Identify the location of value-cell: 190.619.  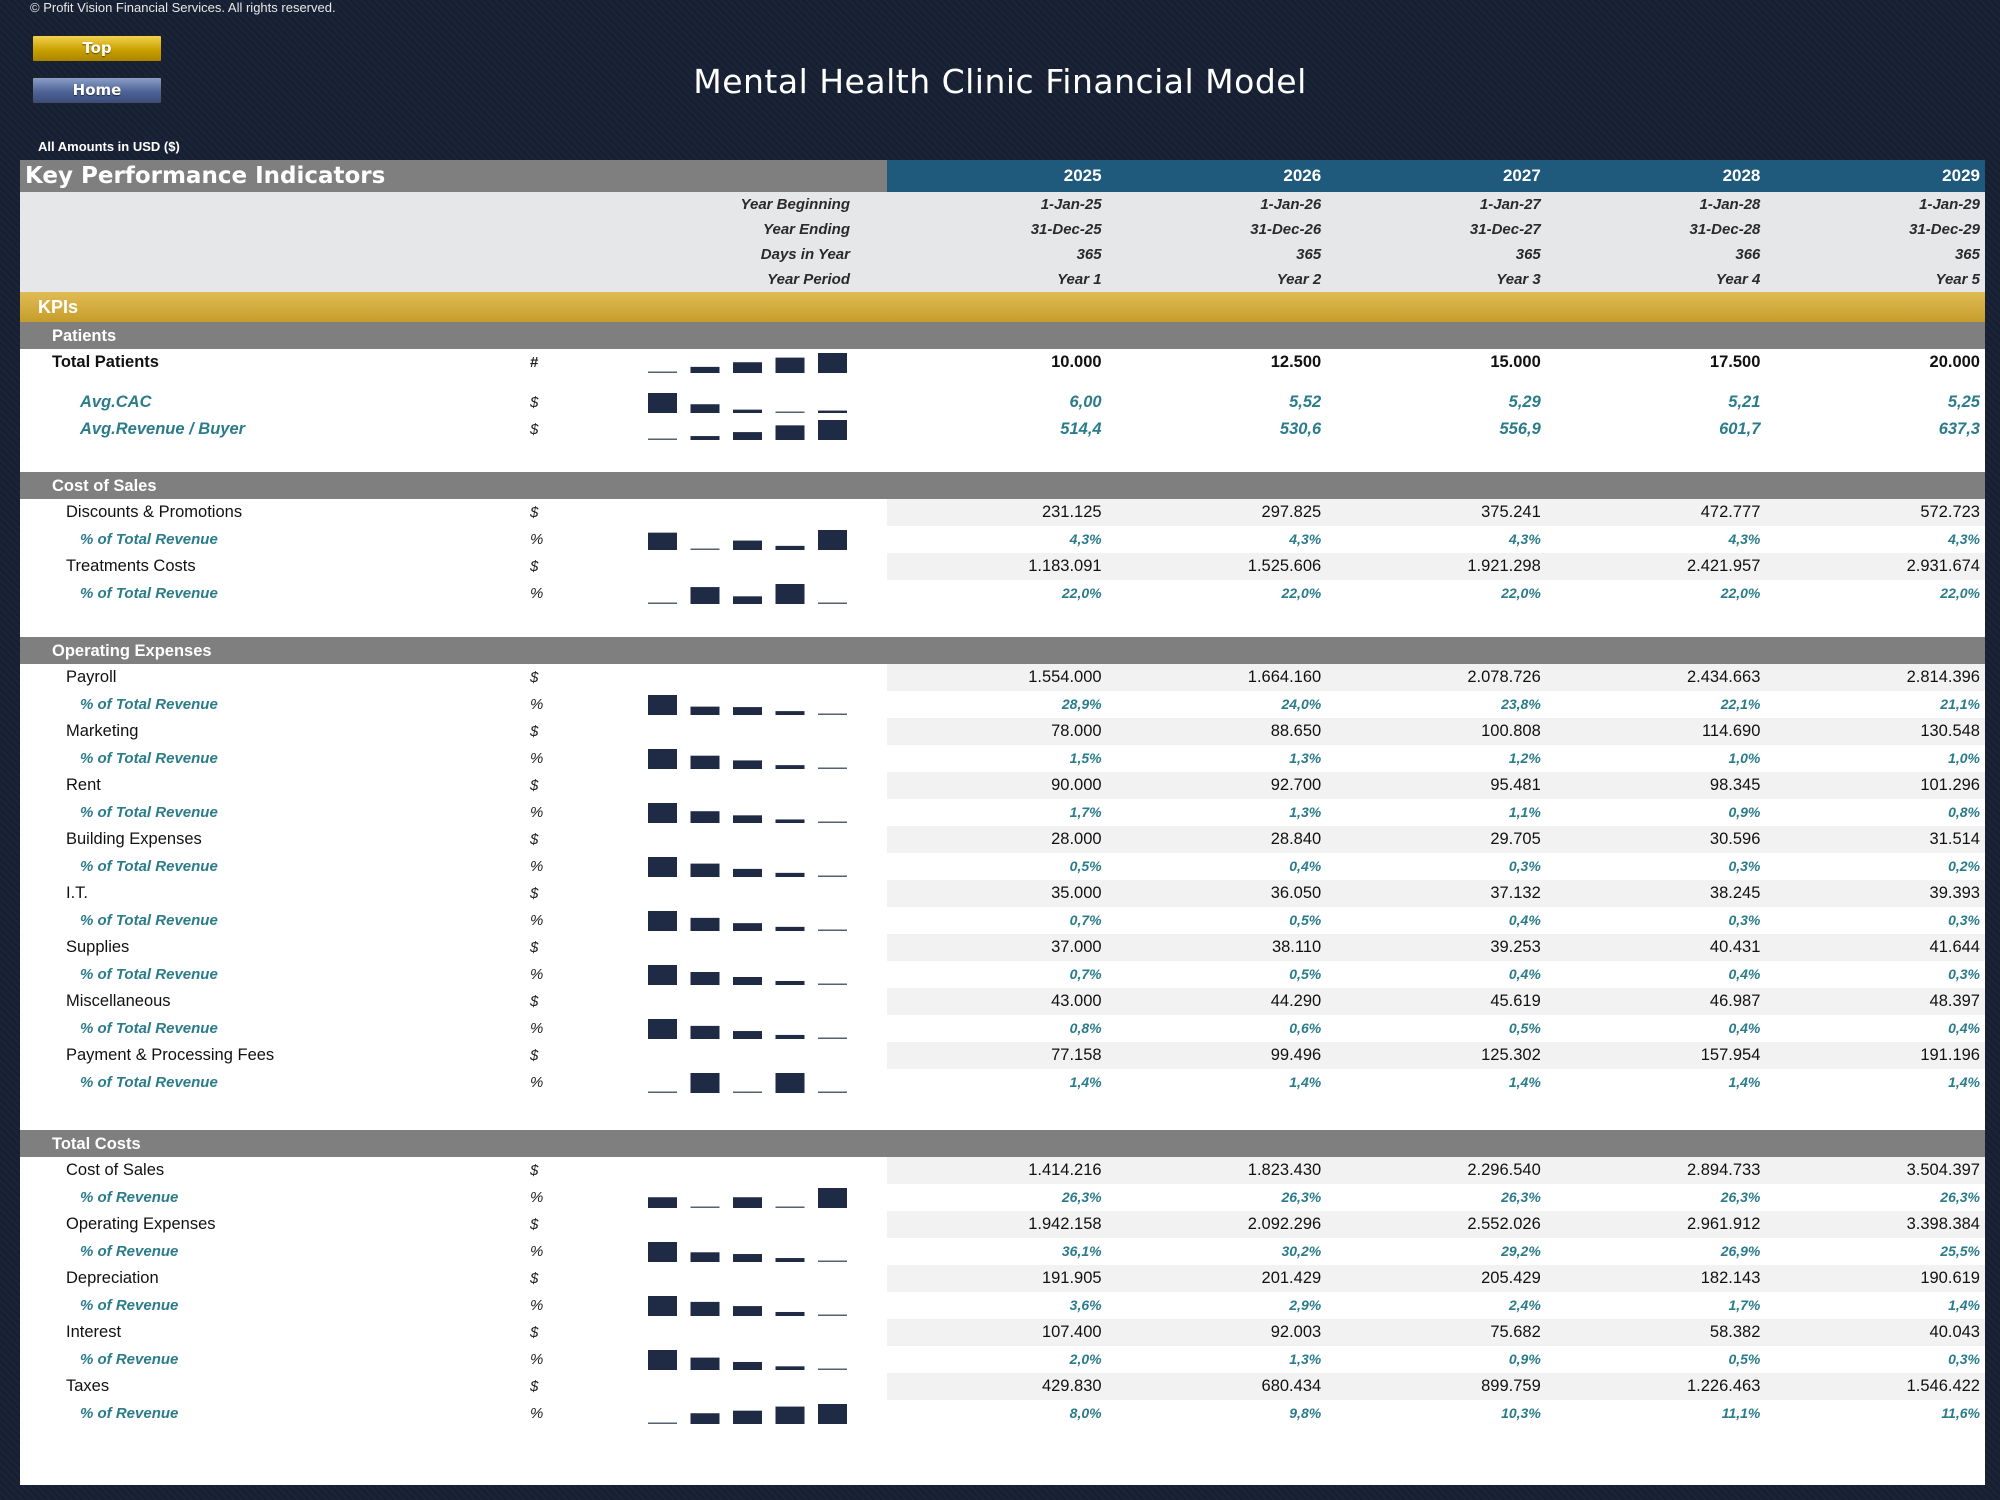
(1950, 1278).